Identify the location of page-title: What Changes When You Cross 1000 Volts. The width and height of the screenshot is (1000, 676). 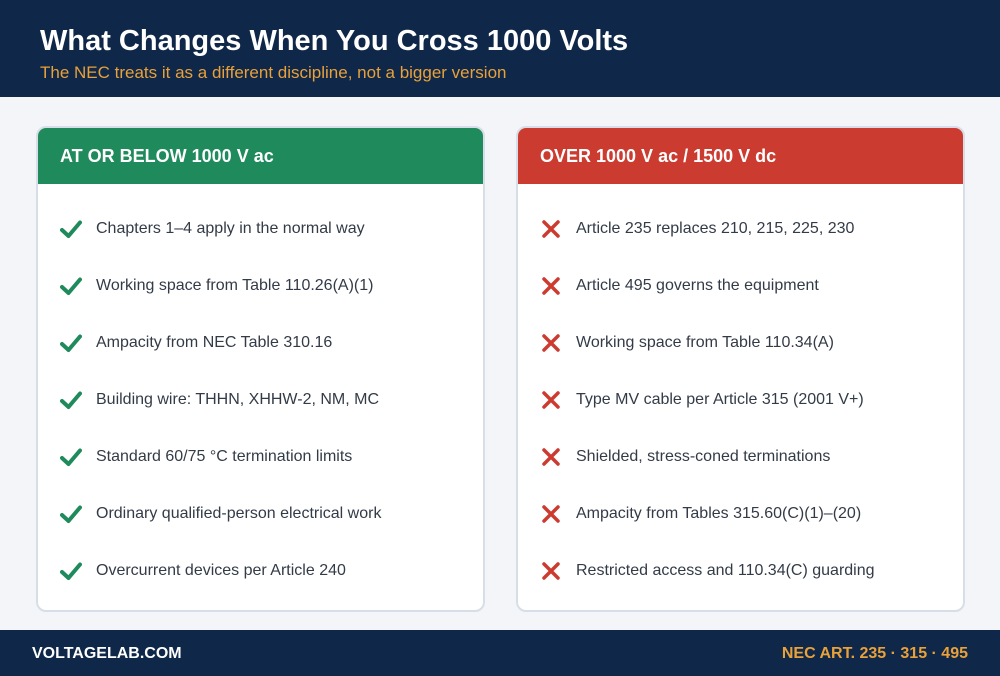
(334, 41).